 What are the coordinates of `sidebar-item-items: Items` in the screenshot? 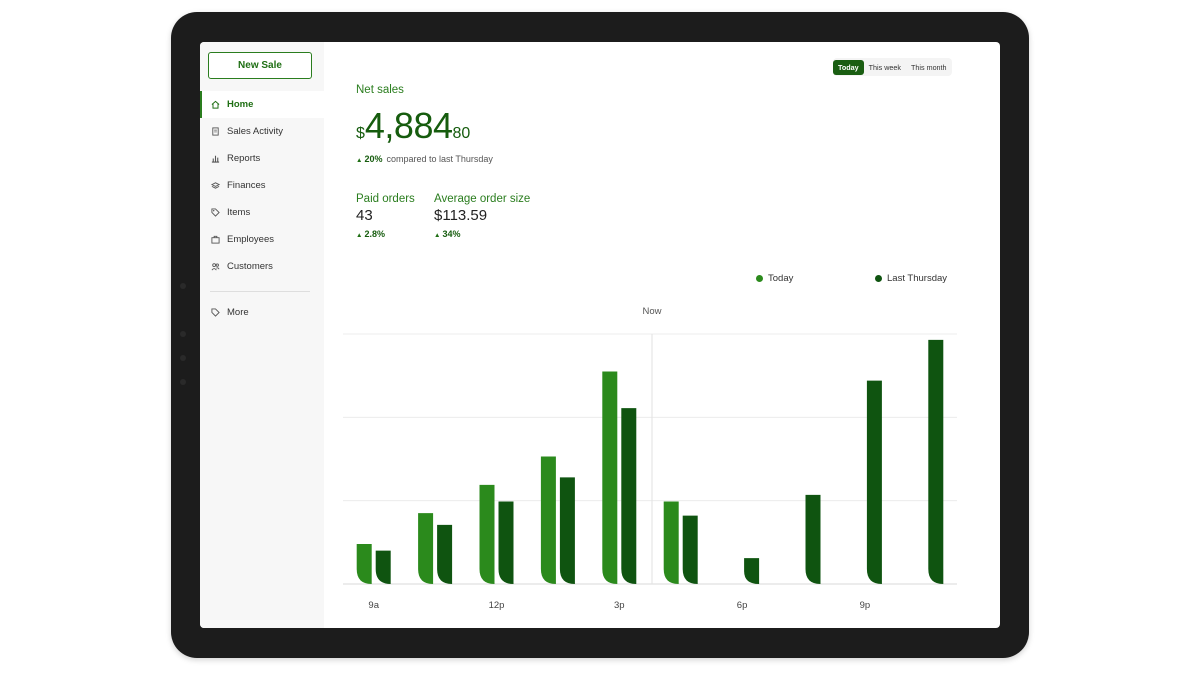 It's located at (262, 212).